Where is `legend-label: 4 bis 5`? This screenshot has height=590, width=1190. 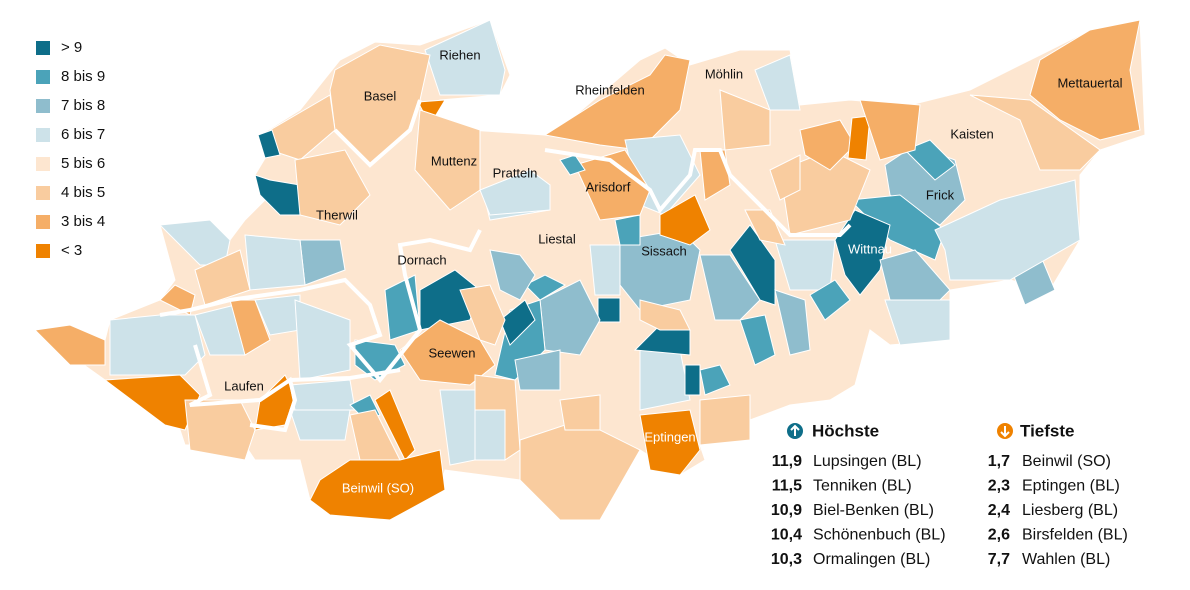 legend-label: 4 bis 5 is located at coordinates (83, 192).